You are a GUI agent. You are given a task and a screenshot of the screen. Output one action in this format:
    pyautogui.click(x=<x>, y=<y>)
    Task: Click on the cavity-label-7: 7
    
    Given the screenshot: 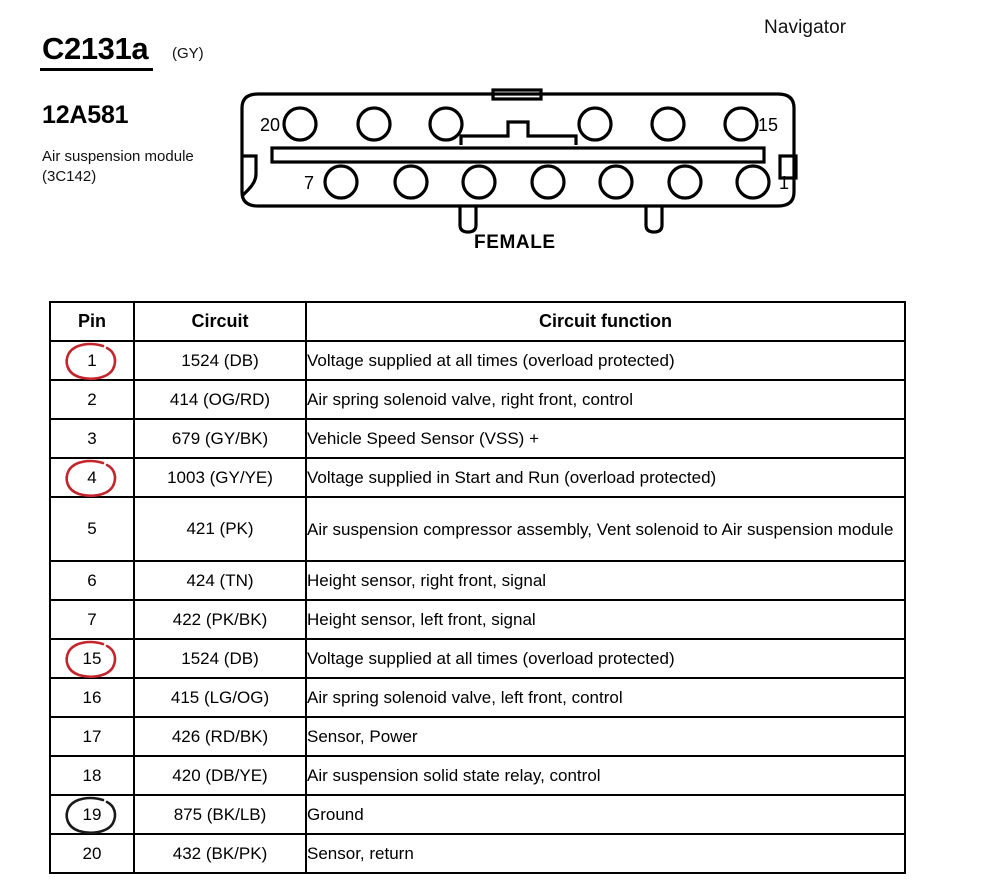 What is the action you would take?
    pyautogui.click(x=309, y=183)
    